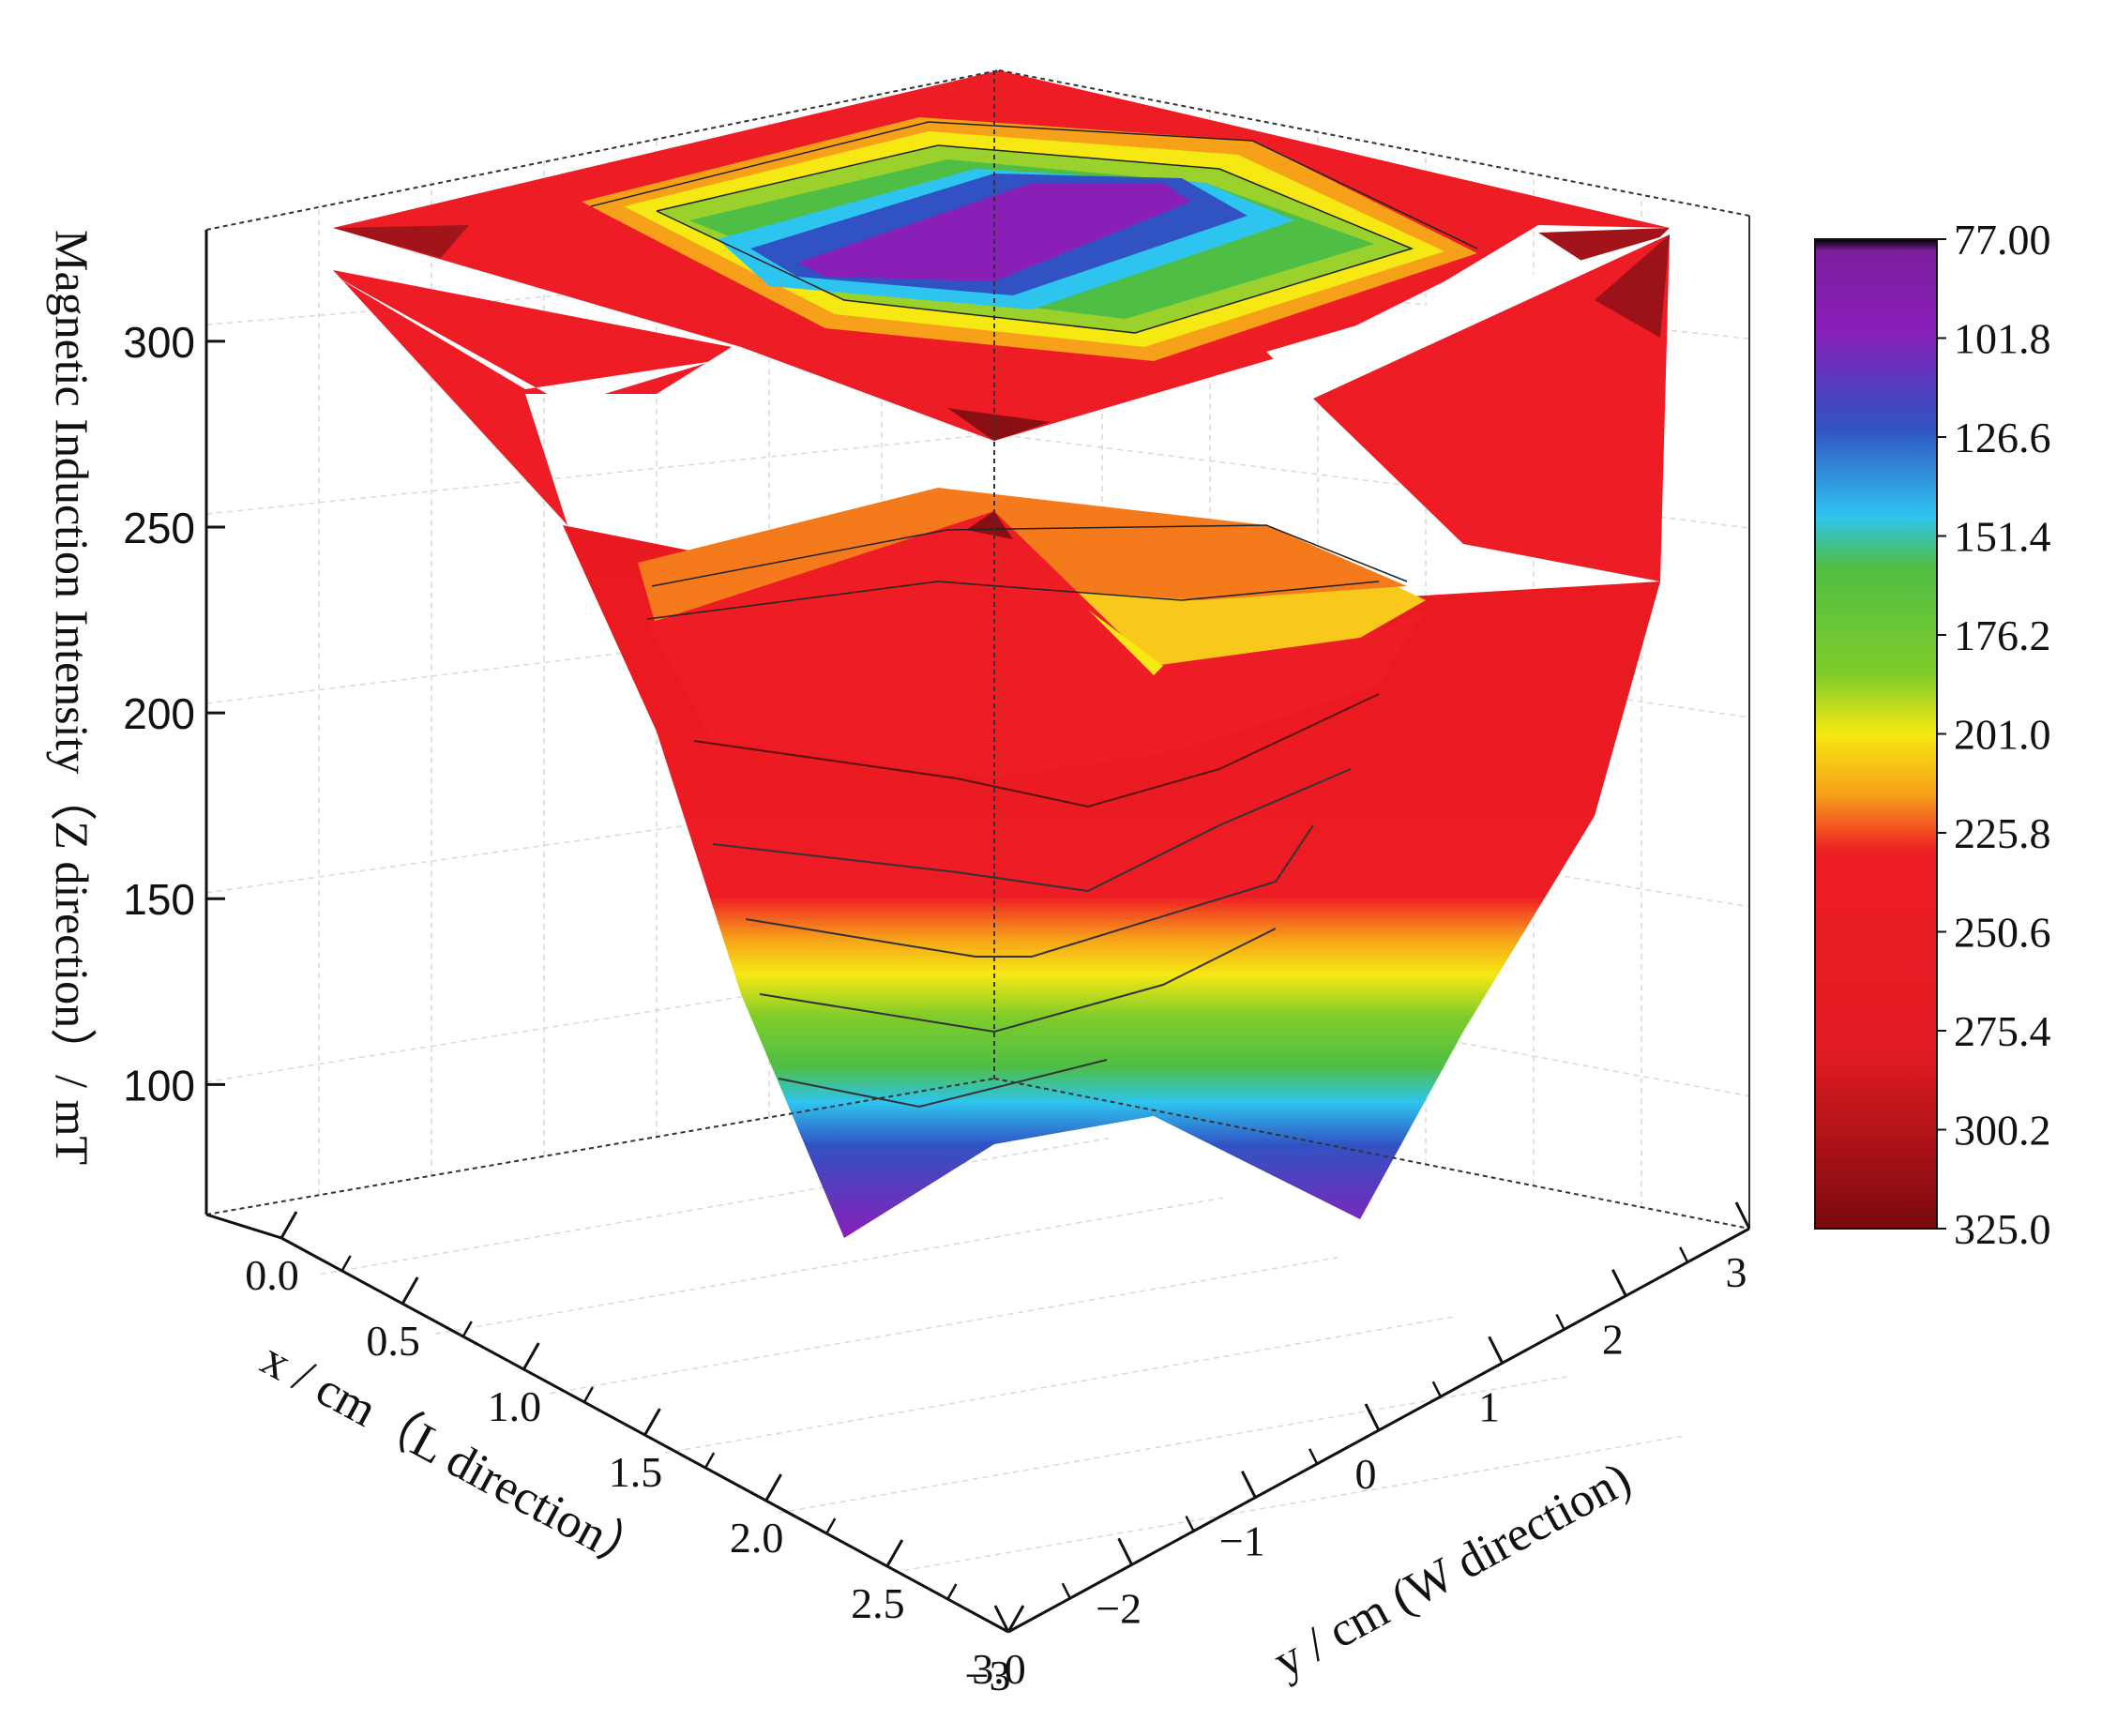 This screenshot has width=2102, height=1736. Describe the element at coordinates (988, 1675) in the screenshot. I see `y-tick-label: −3` at that location.